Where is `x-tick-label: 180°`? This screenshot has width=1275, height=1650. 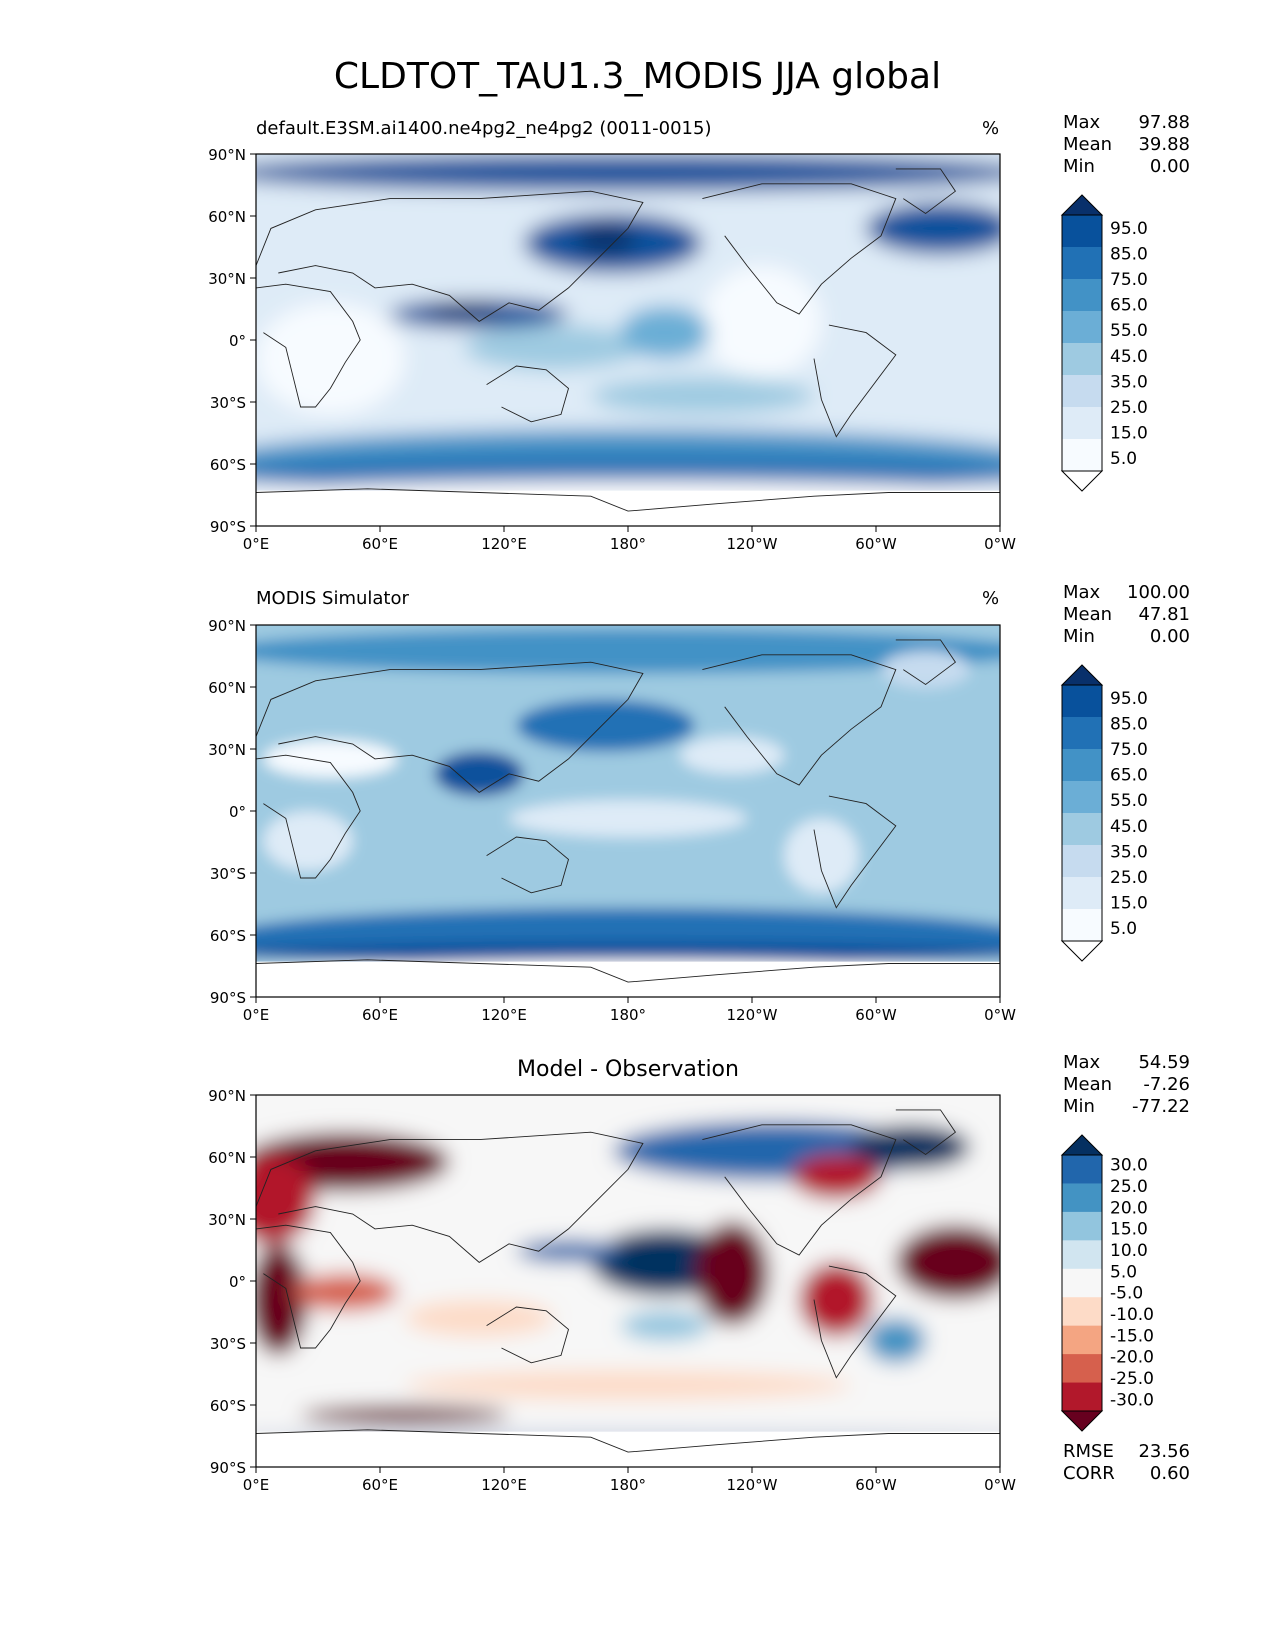 x-tick-label: 180° is located at coordinates (628, 1485).